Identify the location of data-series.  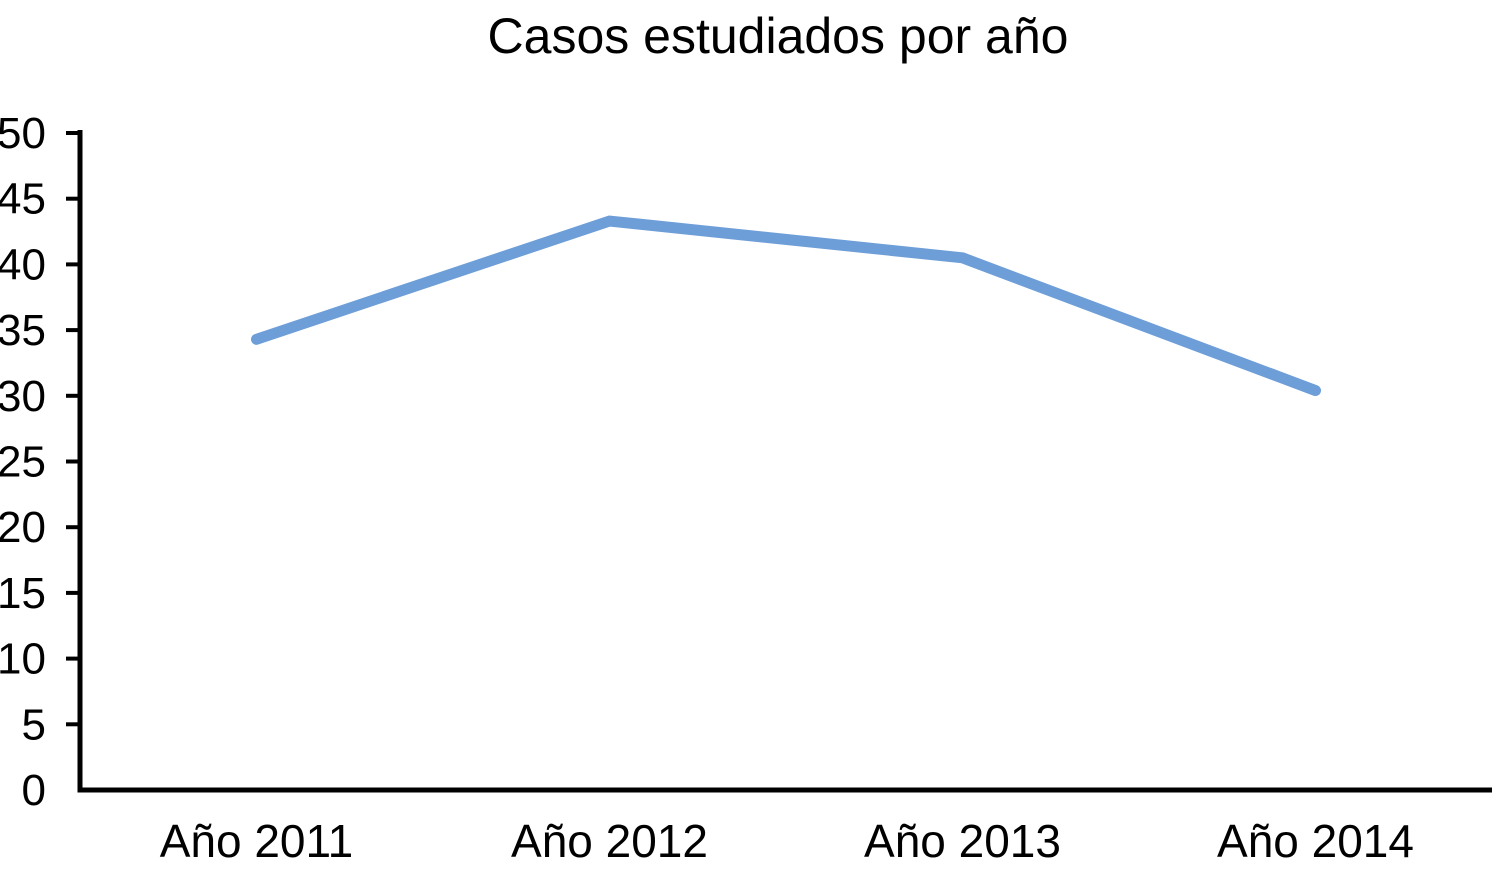
(786, 306).